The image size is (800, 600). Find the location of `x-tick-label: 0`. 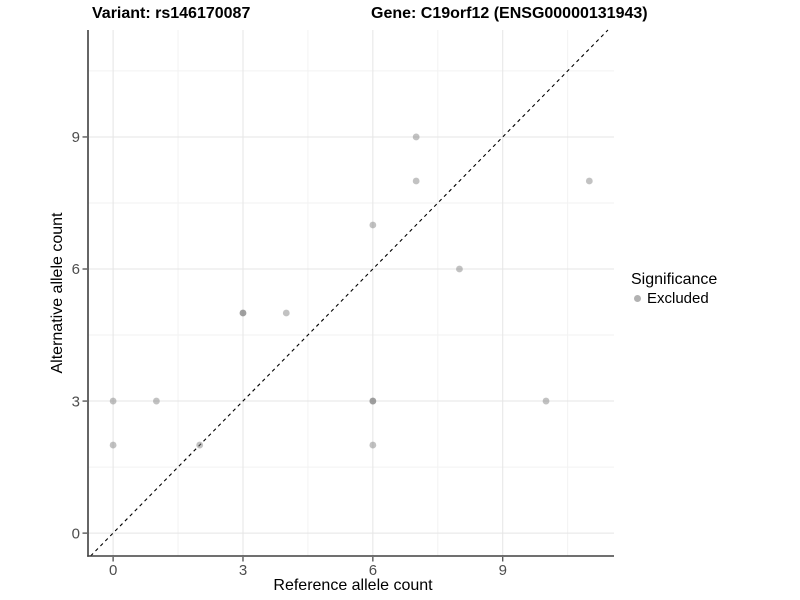

x-tick-label: 0 is located at coordinates (113, 570).